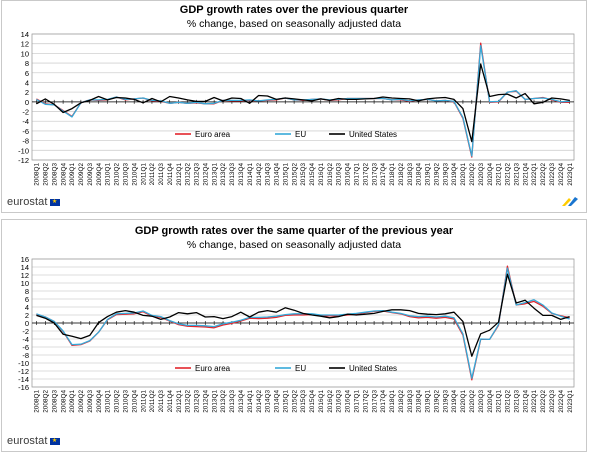 This screenshot has height=453, width=589. I want to click on y-tick-label: 0, so click(27, 323).